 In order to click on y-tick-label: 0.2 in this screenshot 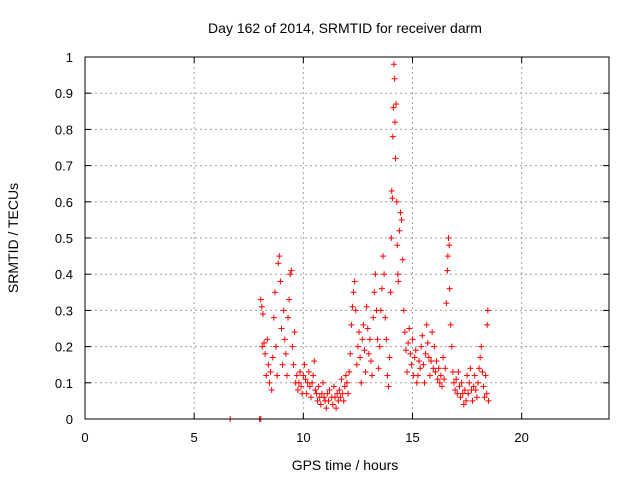, I will do `click(64, 347)`.